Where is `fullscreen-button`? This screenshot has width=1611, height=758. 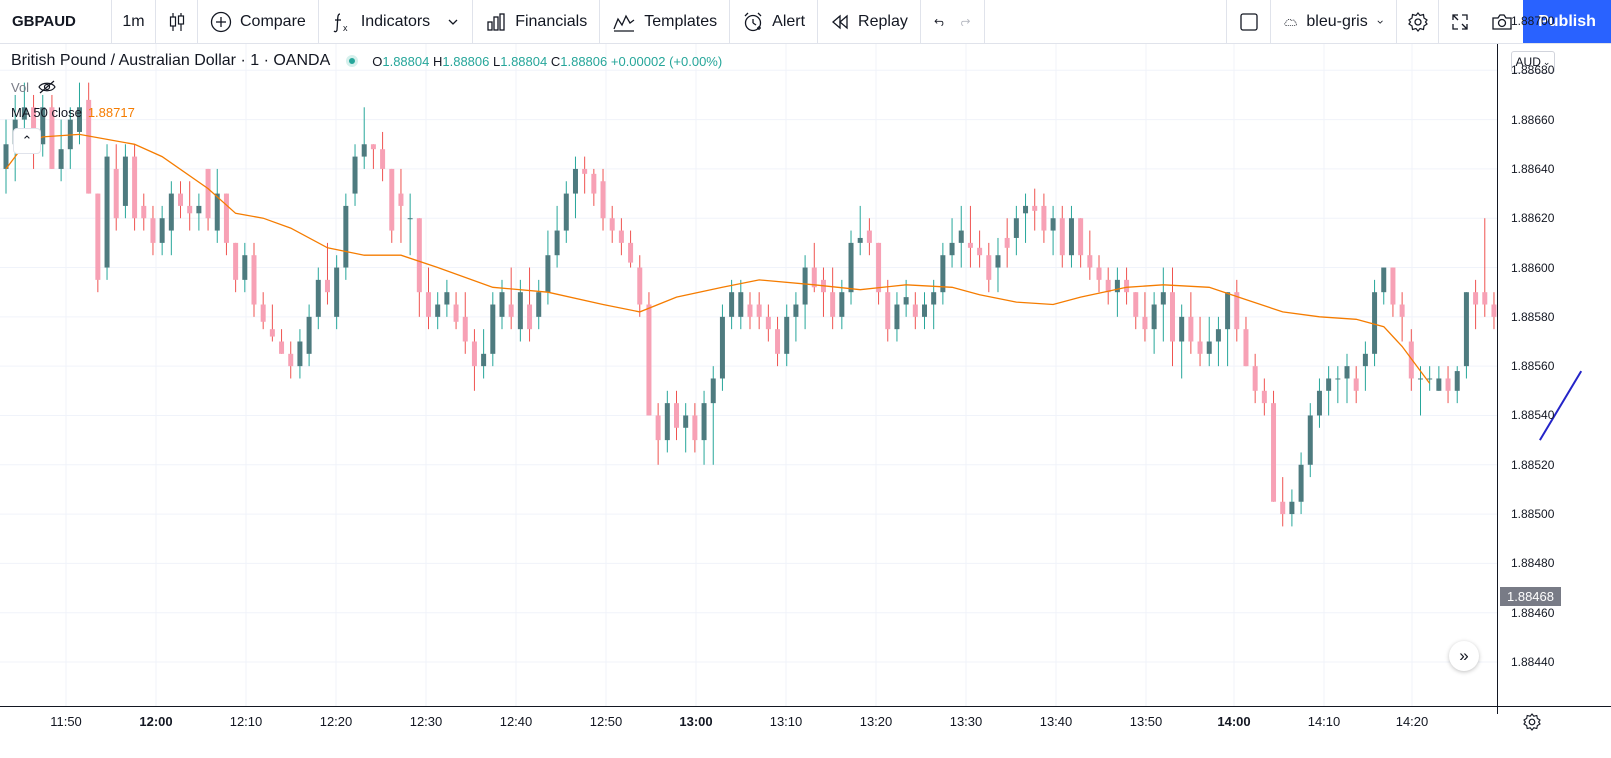 fullscreen-button is located at coordinates (1460, 21).